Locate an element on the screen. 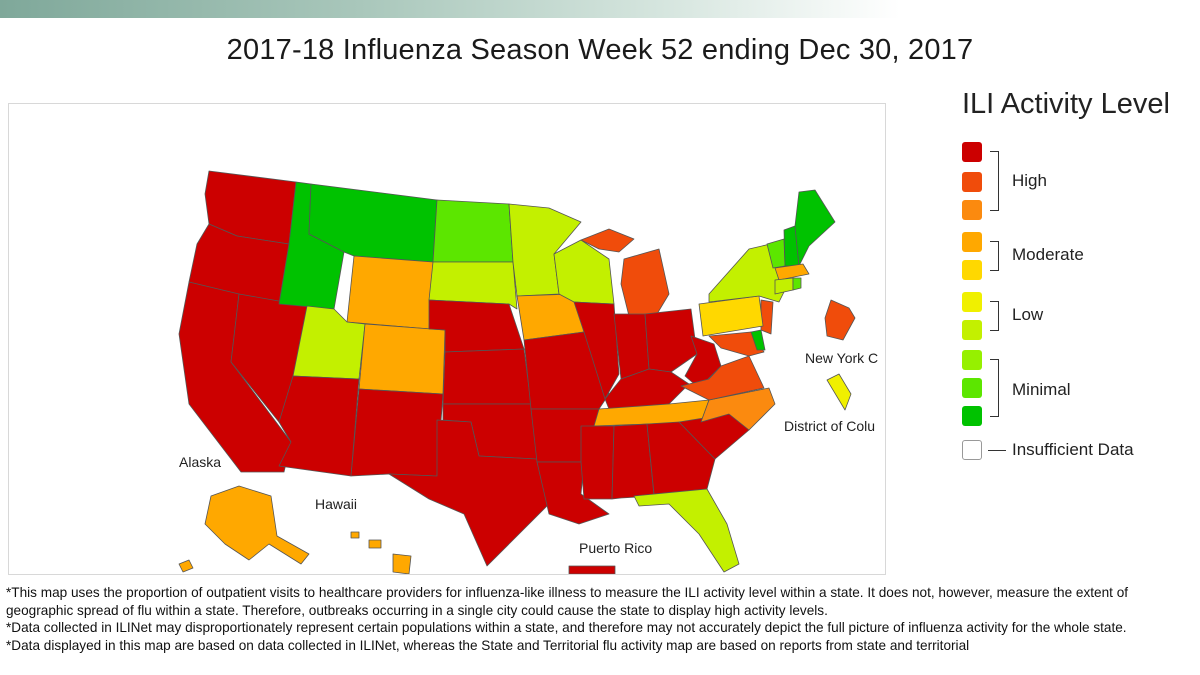  state-indiana is located at coordinates (631, 346).